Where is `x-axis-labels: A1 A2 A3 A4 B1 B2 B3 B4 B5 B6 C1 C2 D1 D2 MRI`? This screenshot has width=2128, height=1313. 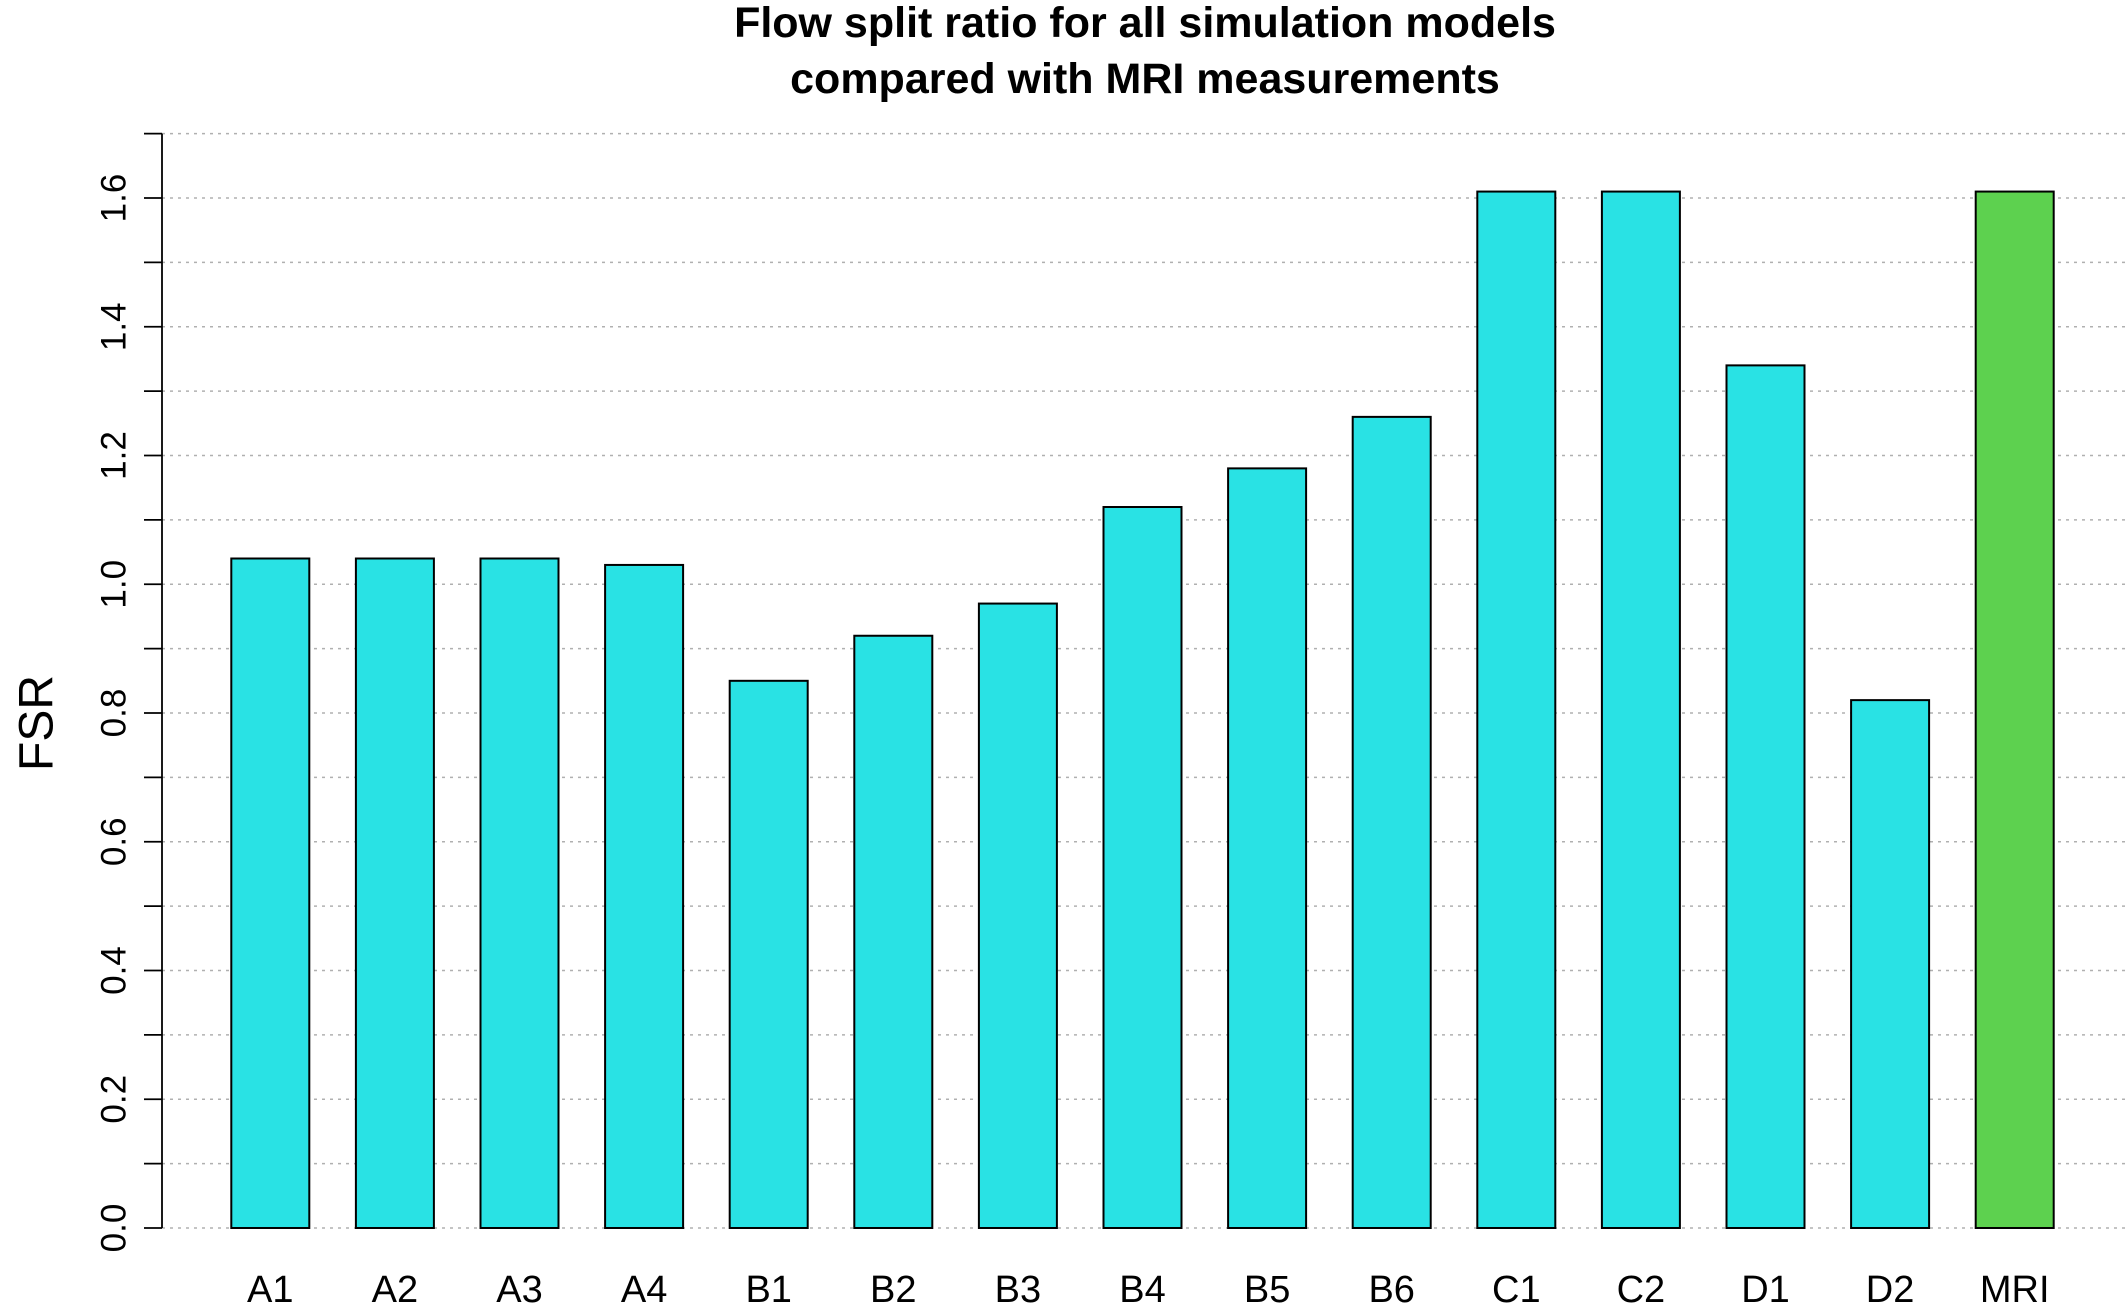
x-axis-labels: A1 A2 A3 A4 B1 B2 B3 B4 B5 B6 C1 C2 D1 D2 MRI is located at coordinates (1148, 1290).